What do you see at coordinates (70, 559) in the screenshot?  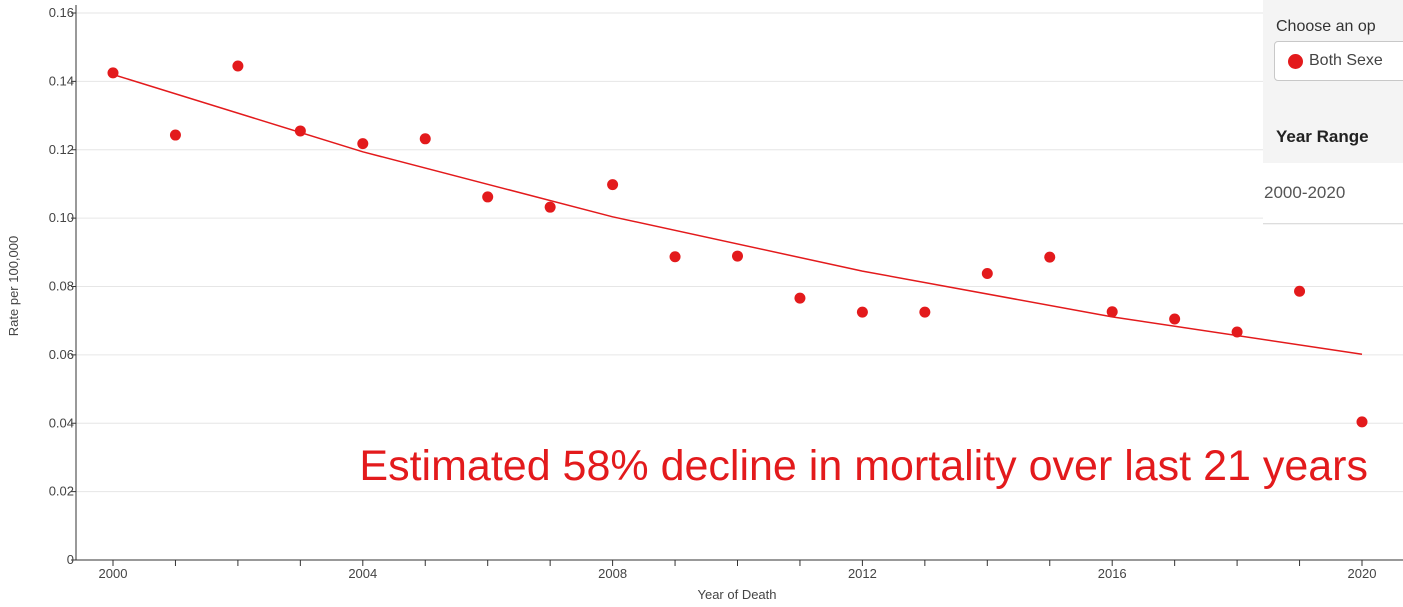 I see `y-tick-label: 0` at bounding box center [70, 559].